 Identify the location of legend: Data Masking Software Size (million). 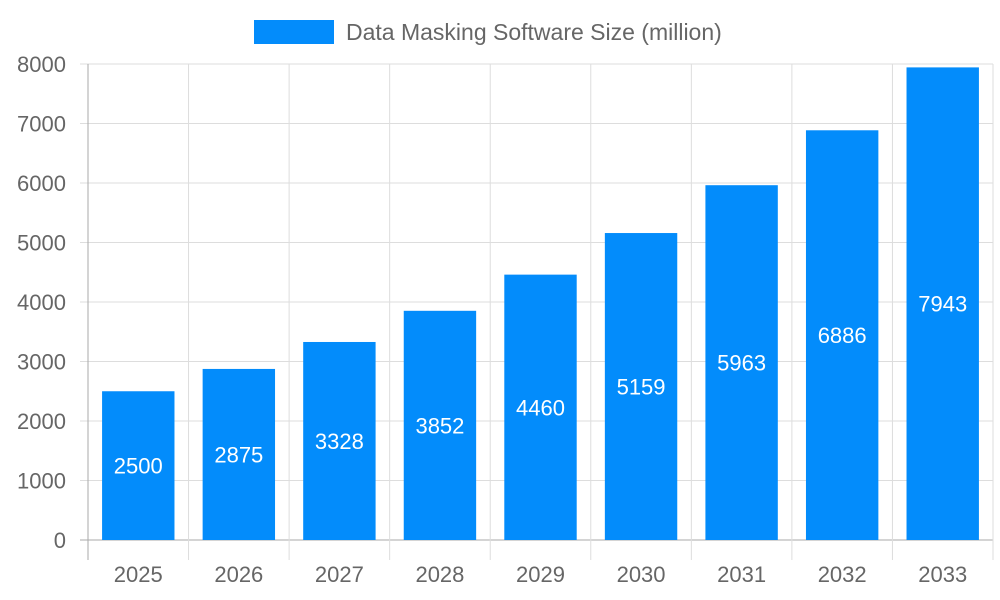
(488, 32).